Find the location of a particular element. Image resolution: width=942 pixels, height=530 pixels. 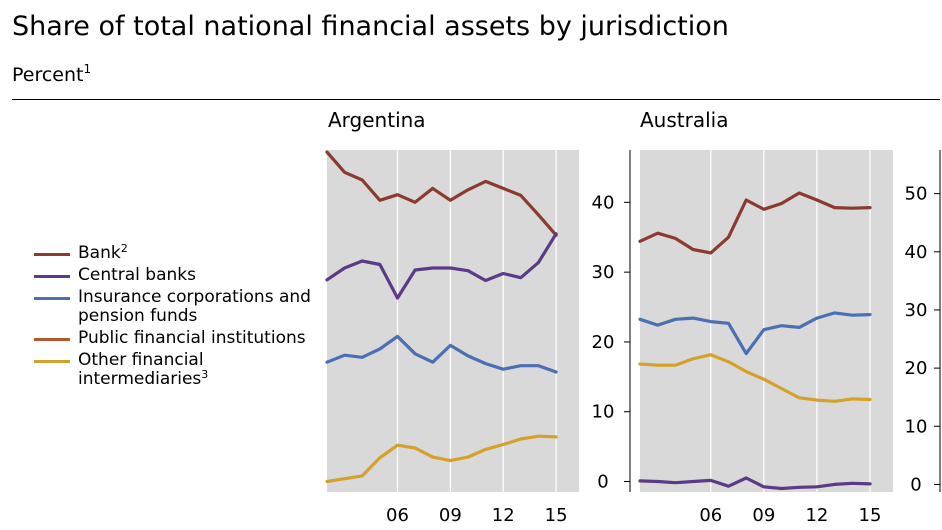

legend-label: Bank is located at coordinates (99, 253).